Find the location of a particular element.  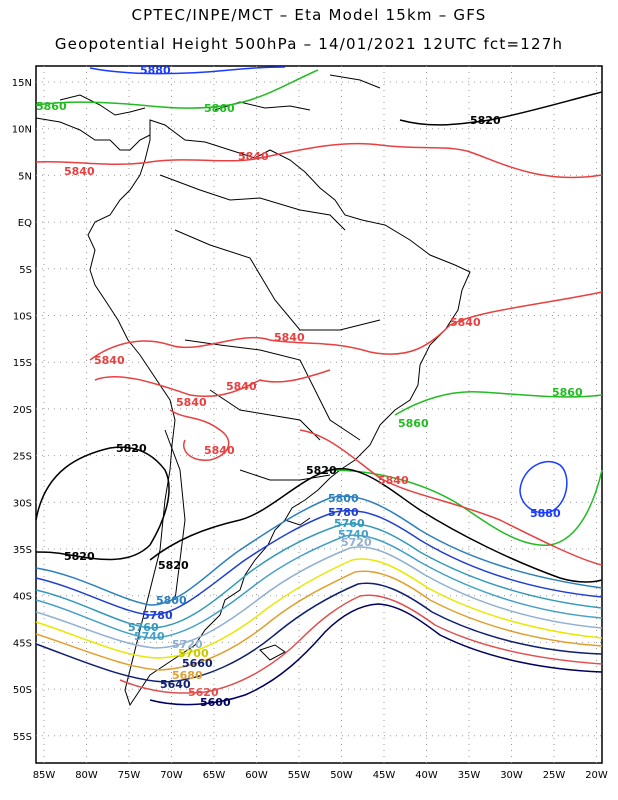

lon-label: 70W is located at coordinates (171, 775).